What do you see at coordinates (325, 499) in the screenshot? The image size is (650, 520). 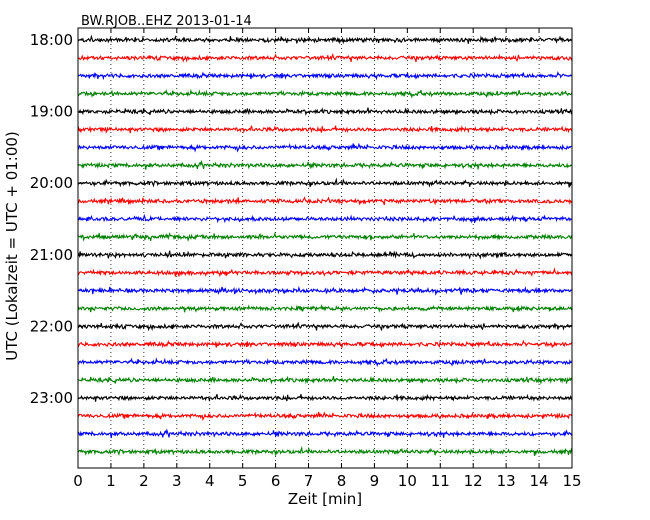 I see `x-axis-title: Zeit [min]` at bounding box center [325, 499].